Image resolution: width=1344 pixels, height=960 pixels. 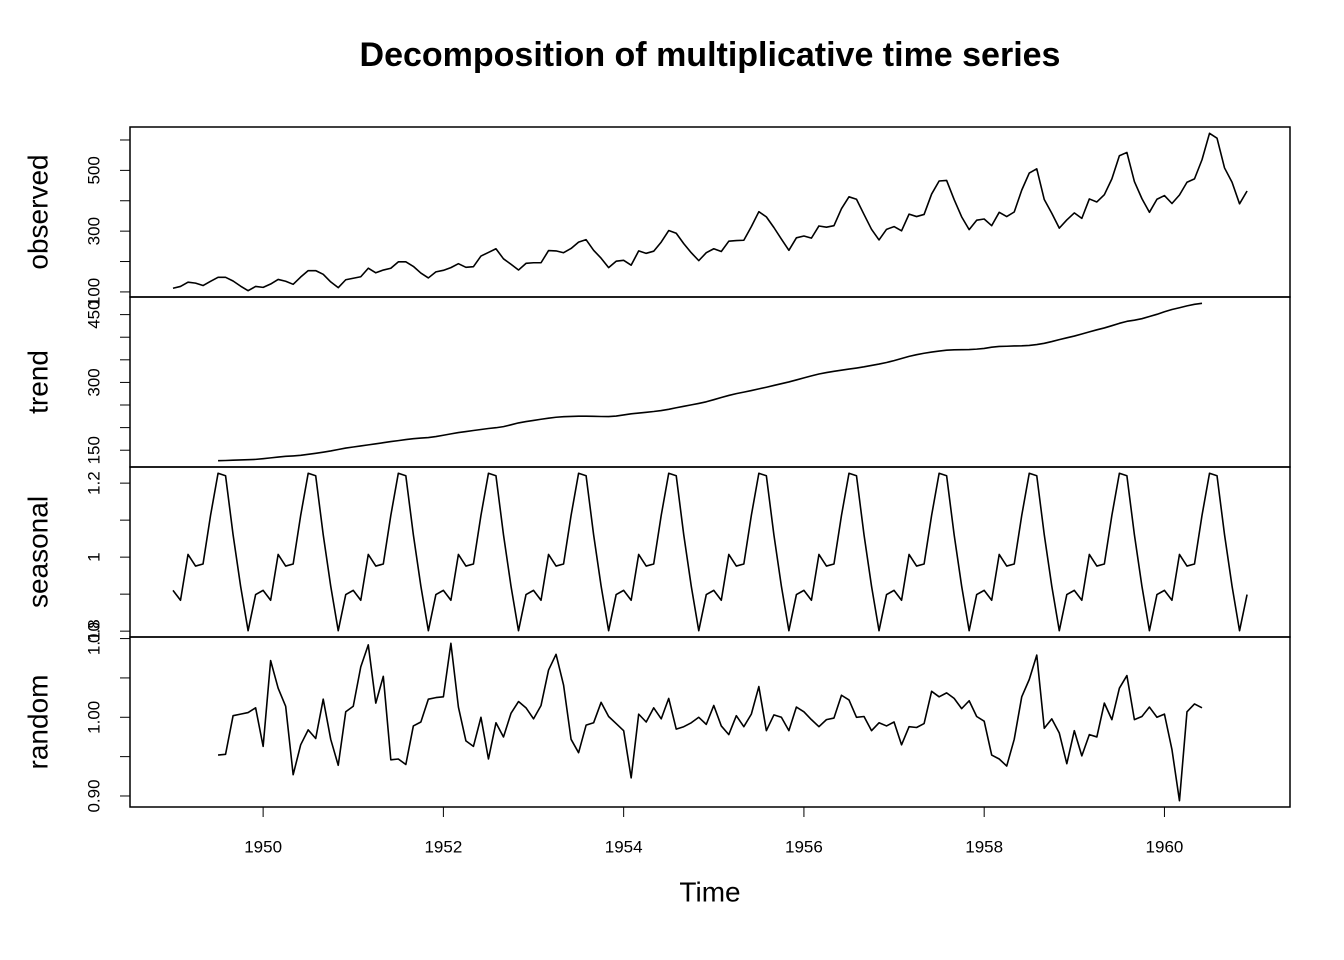 What do you see at coordinates (263, 846) in the screenshot?
I see `x-tick-label: 1950` at bounding box center [263, 846].